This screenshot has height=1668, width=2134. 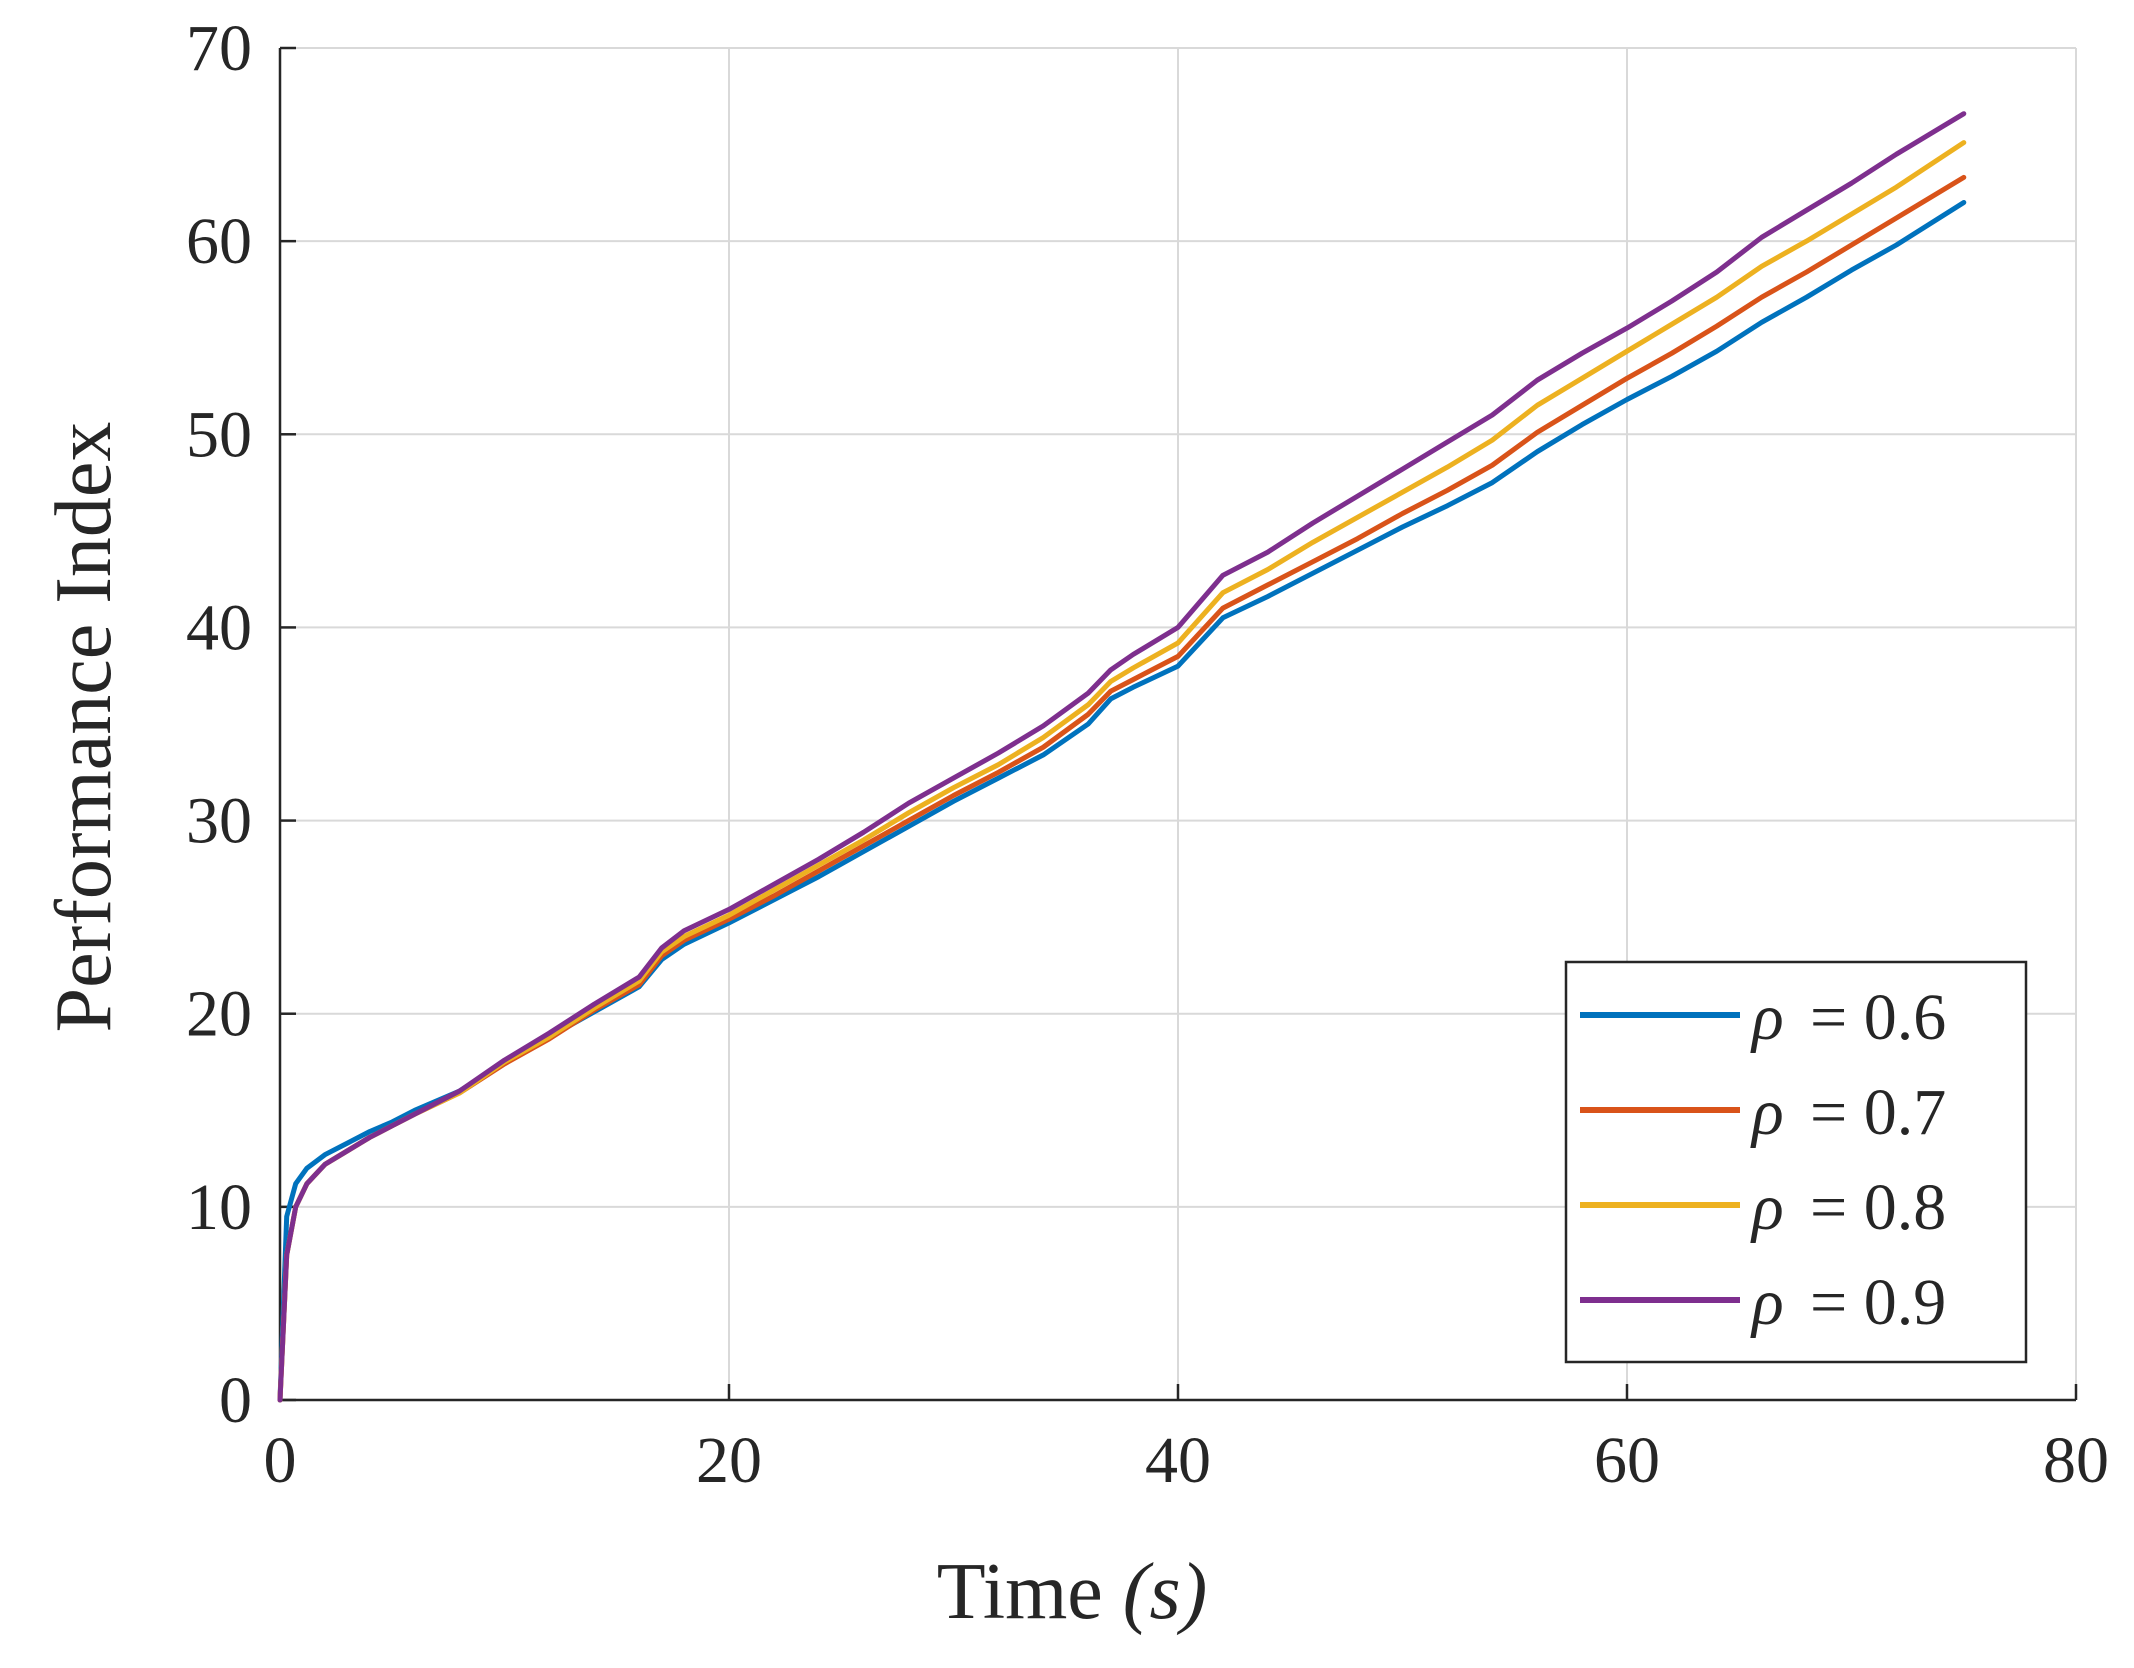 What do you see at coordinates (219, 724) in the screenshot?
I see `y-tick-labels: 0 10 20 30 40 50 60 70` at bounding box center [219, 724].